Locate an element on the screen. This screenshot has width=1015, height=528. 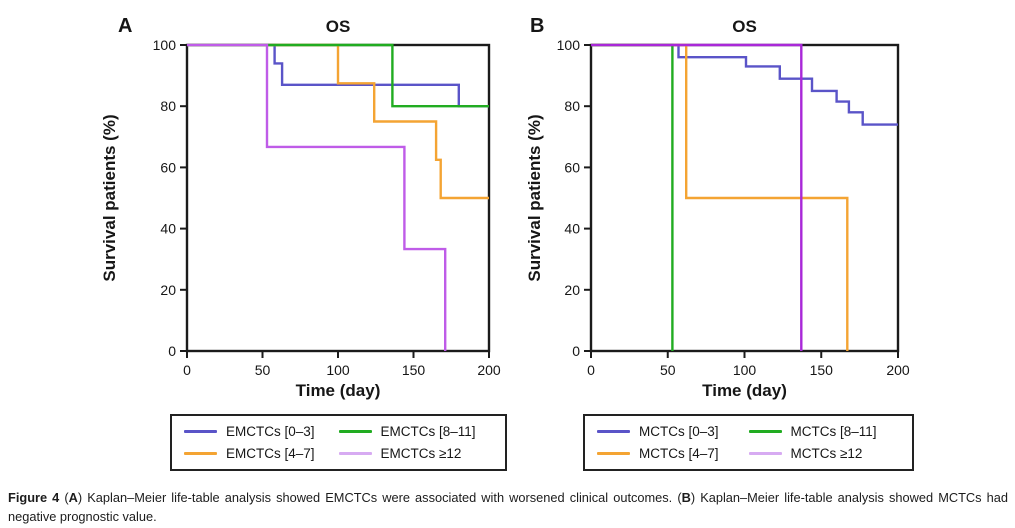
series-EMCTCs [0–3] is located at coordinates (338, 75).